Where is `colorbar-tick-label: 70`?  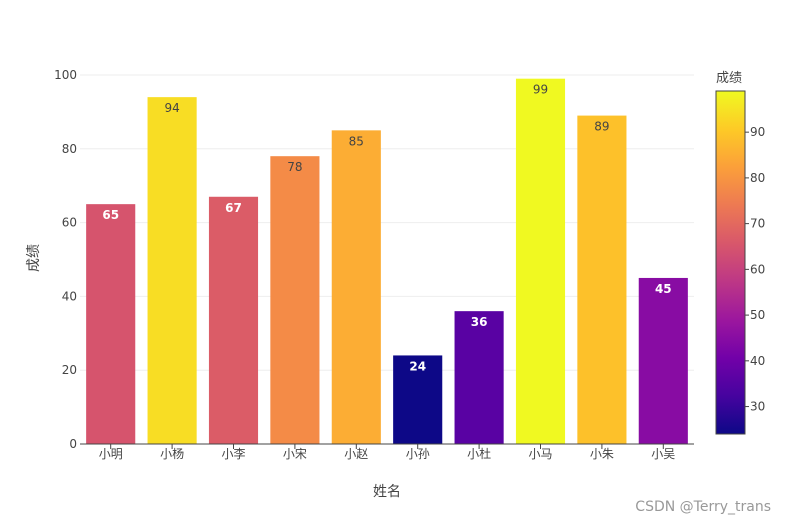 colorbar-tick-label: 70 is located at coordinates (757, 224).